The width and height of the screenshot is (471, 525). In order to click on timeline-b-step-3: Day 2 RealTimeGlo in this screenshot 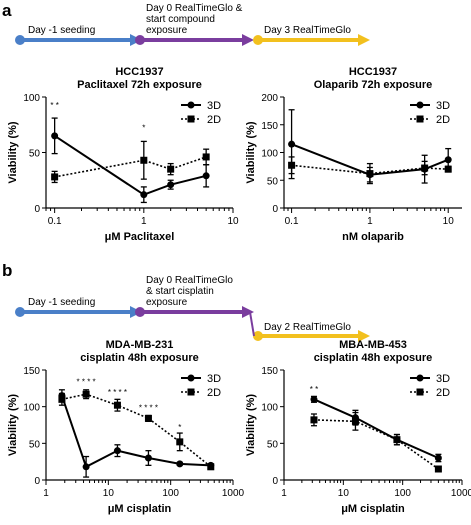, I will do `click(307, 327)`.